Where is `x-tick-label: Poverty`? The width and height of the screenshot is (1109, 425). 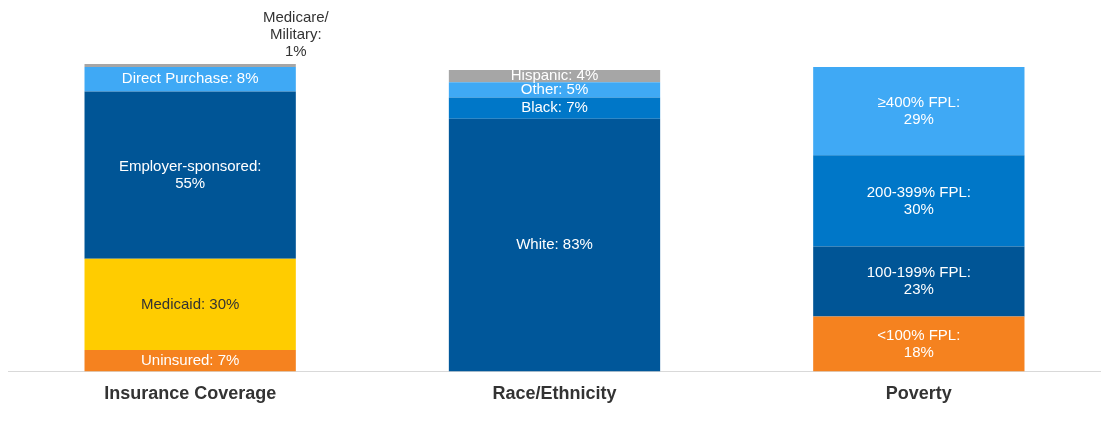
x-tick-label: Poverty is located at coordinates (918, 393).